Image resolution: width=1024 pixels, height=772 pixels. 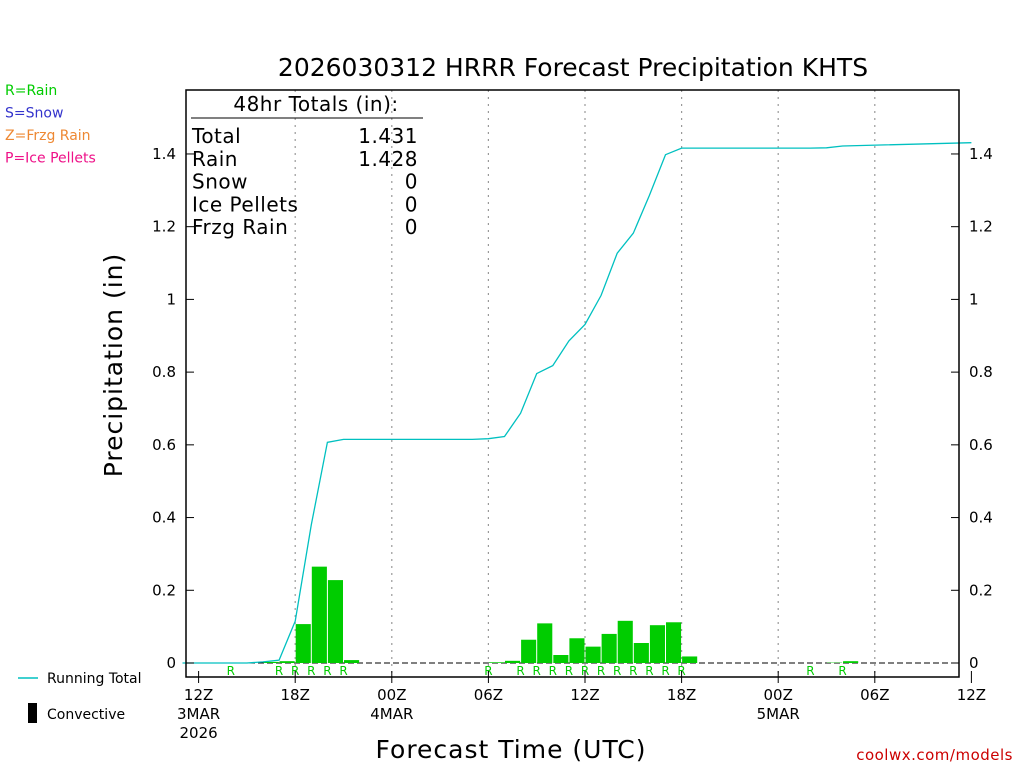 What do you see at coordinates (388, 136) in the screenshot?
I see `totals-row-value: 1.431` at bounding box center [388, 136].